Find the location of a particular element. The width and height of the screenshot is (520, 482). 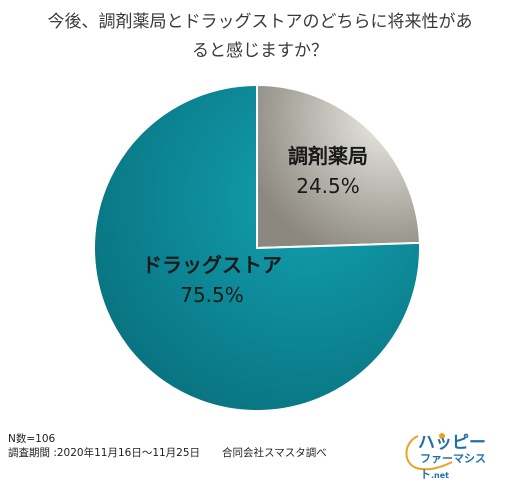

survey-info: 調査期間 :2020年11月16日～11月25日 合同会社スマスタ調べ is located at coordinates (167, 452).